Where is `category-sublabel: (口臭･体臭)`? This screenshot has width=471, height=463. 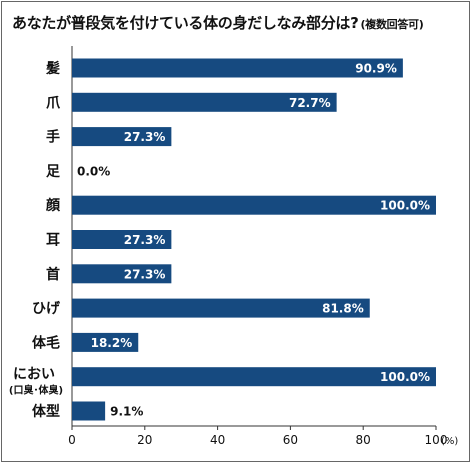 category-sublabel: (口臭･体臭) is located at coordinates (36, 390).